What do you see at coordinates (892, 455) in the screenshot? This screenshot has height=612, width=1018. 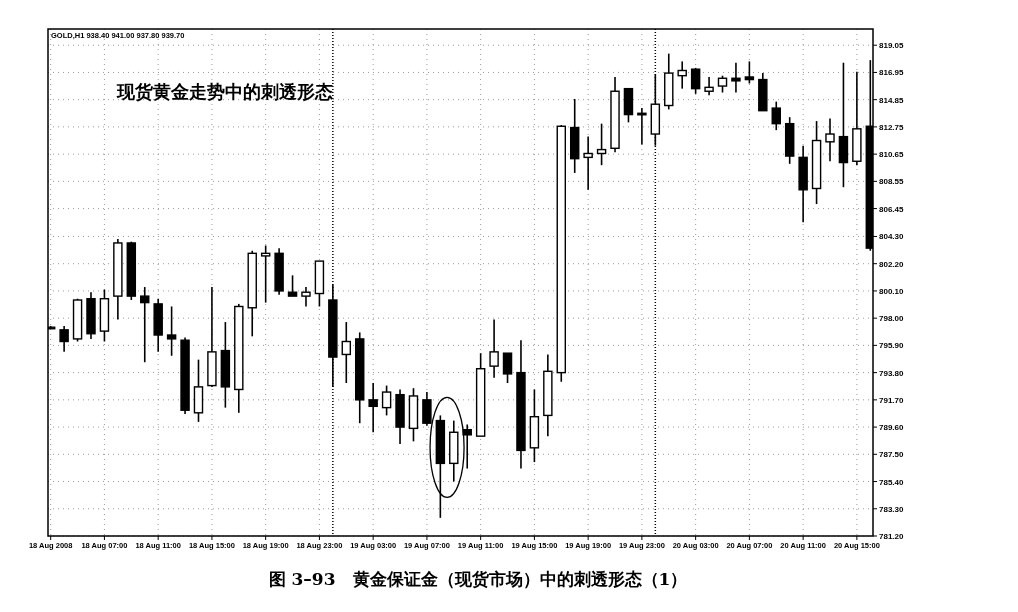 I see `y-tick-label: 787.50` at bounding box center [892, 455].